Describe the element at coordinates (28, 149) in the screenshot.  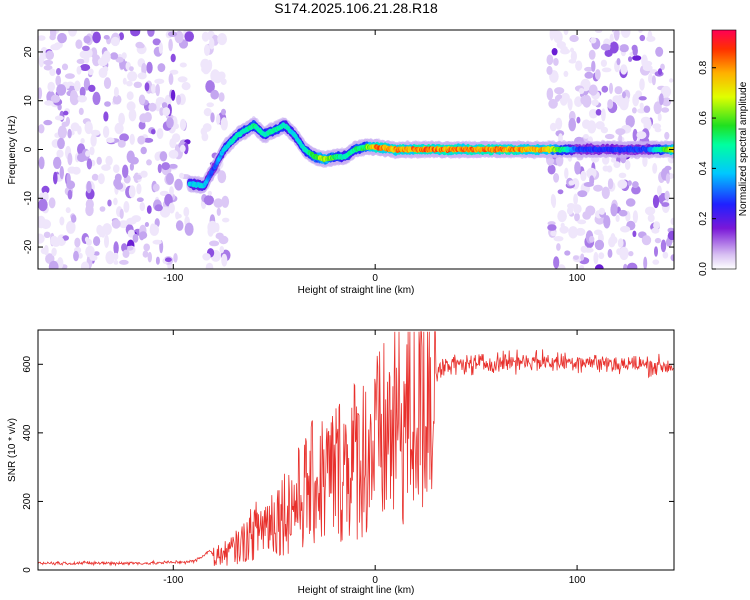
I see `y-tick-label: 0` at that location.